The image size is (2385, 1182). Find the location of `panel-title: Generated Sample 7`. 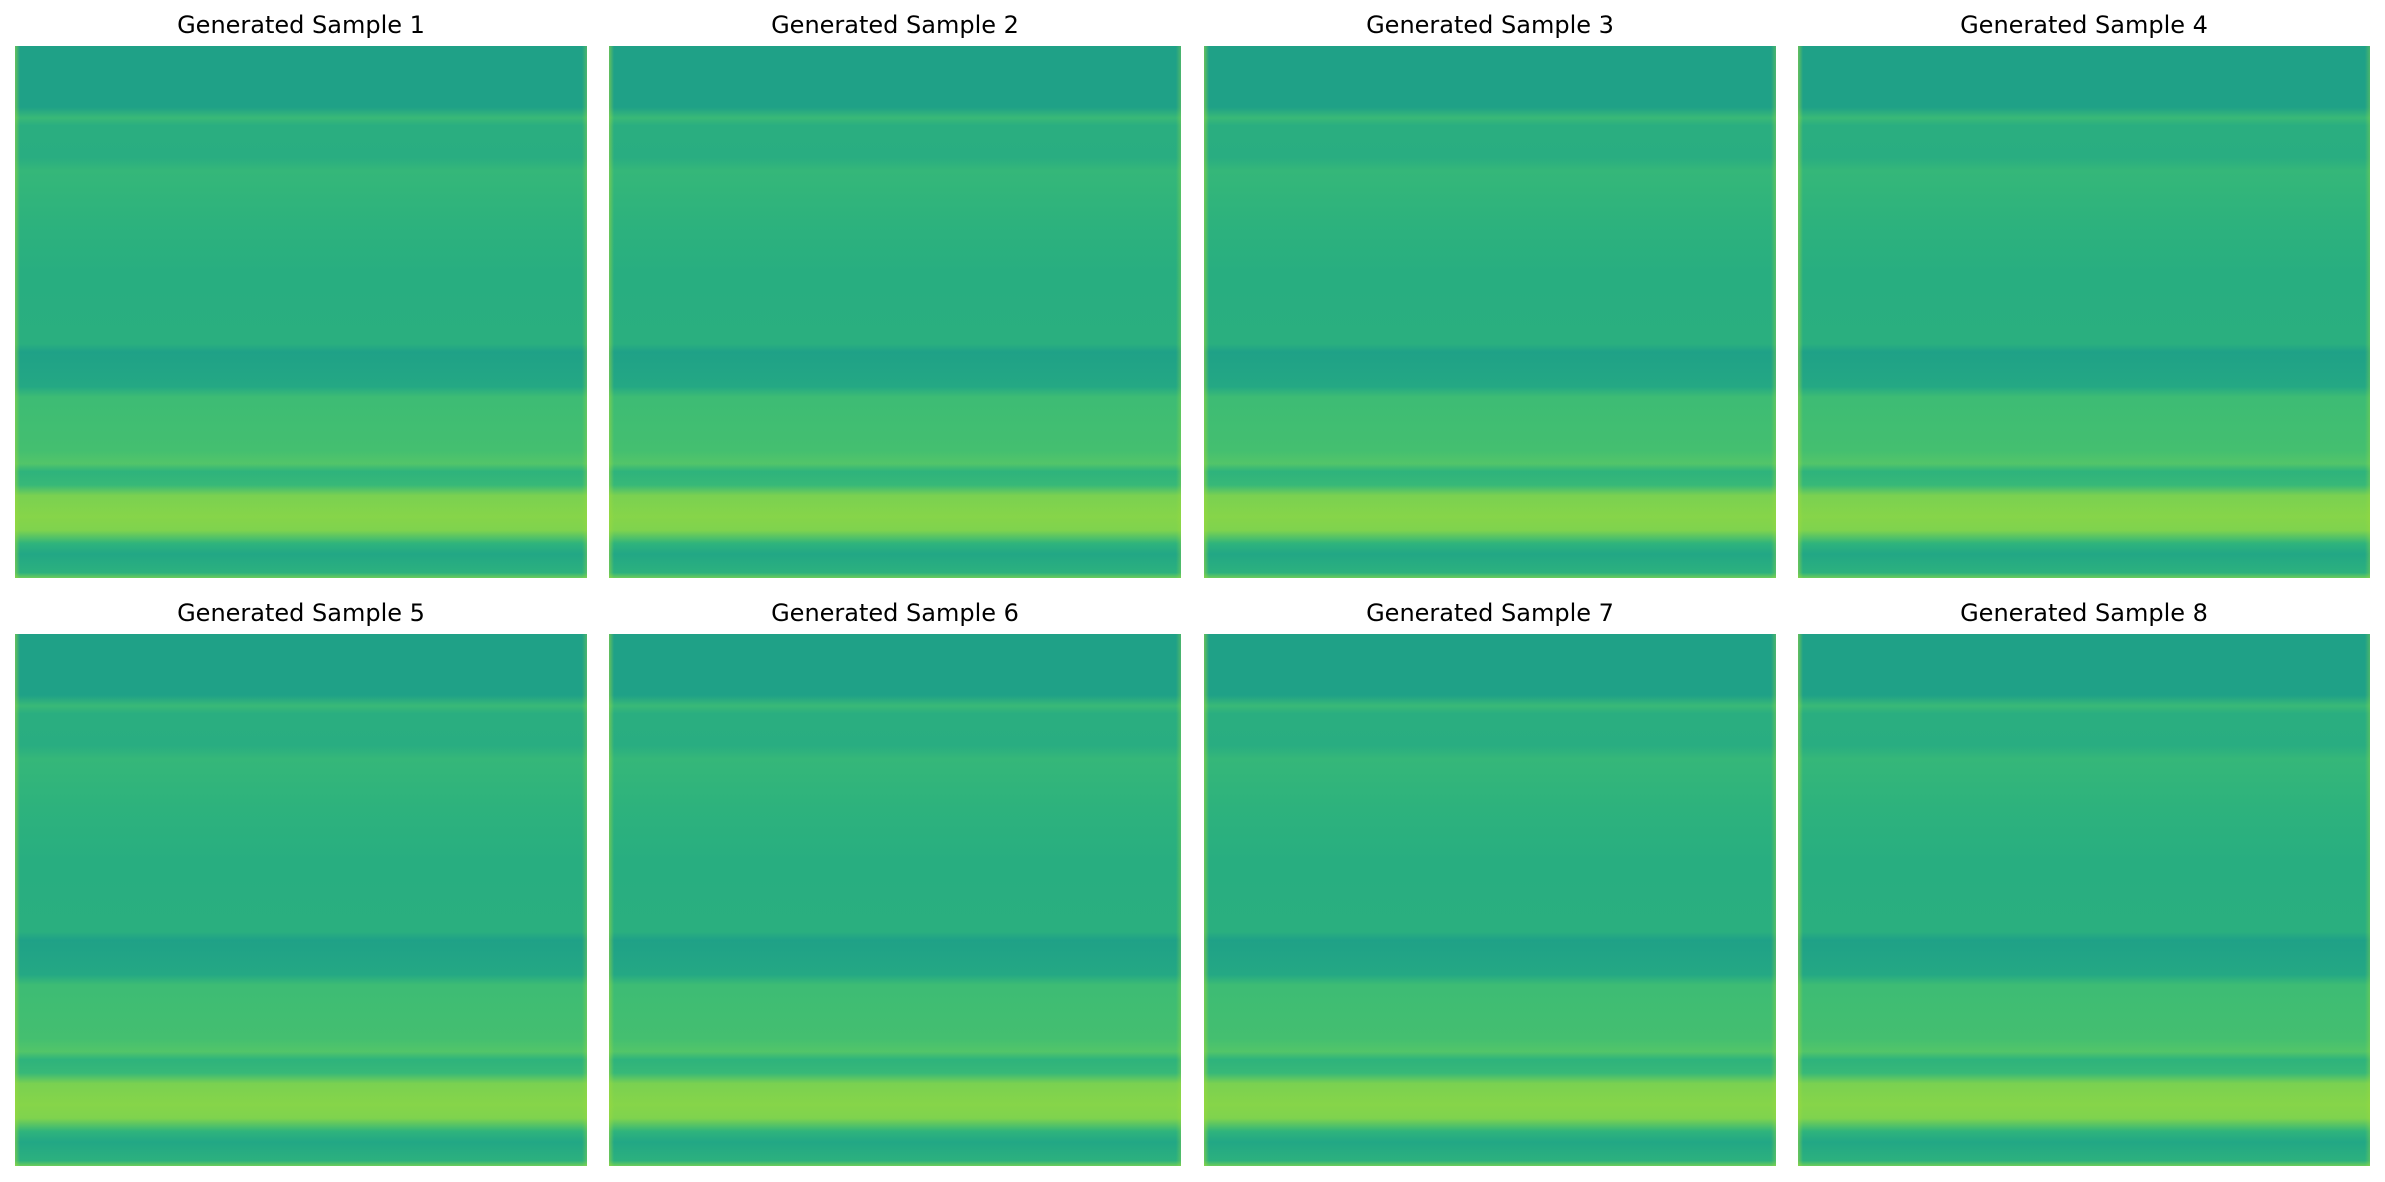

panel-title: Generated Sample 7 is located at coordinates (1490, 613).